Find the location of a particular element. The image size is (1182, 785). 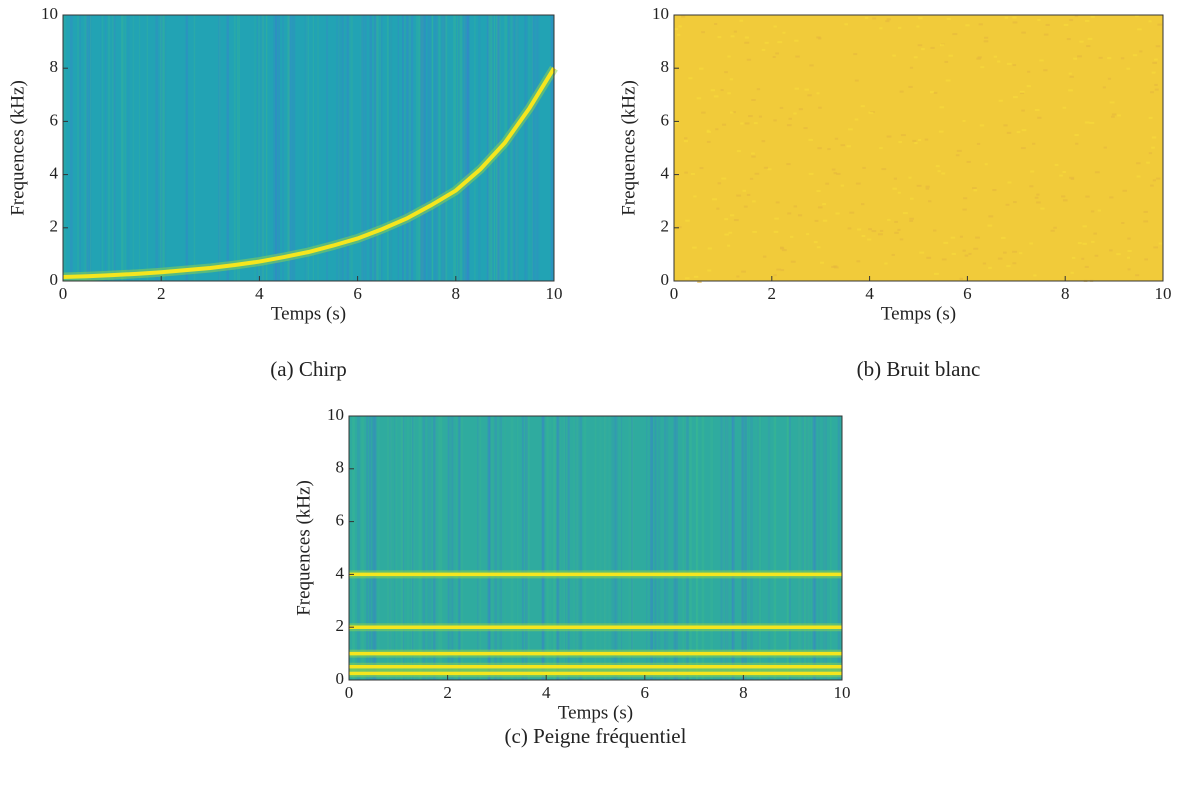

x-tick-label: 8 is located at coordinates (456, 293).